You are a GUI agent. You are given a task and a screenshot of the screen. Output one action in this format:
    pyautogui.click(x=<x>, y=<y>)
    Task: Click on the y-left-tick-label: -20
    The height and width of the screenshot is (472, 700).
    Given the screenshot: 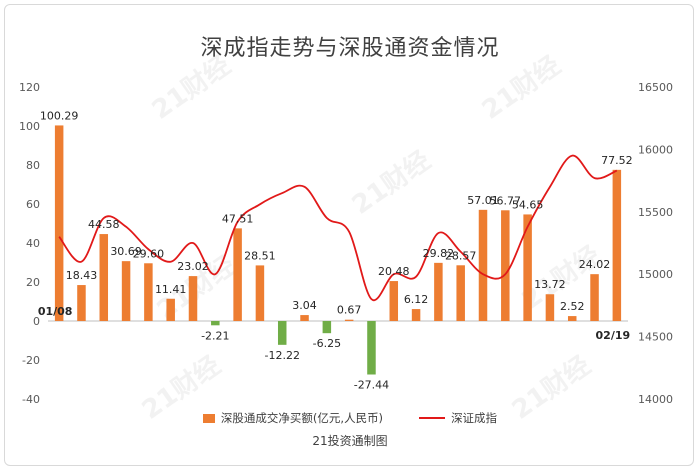 What is the action you would take?
    pyautogui.click(x=31, y=360)
    